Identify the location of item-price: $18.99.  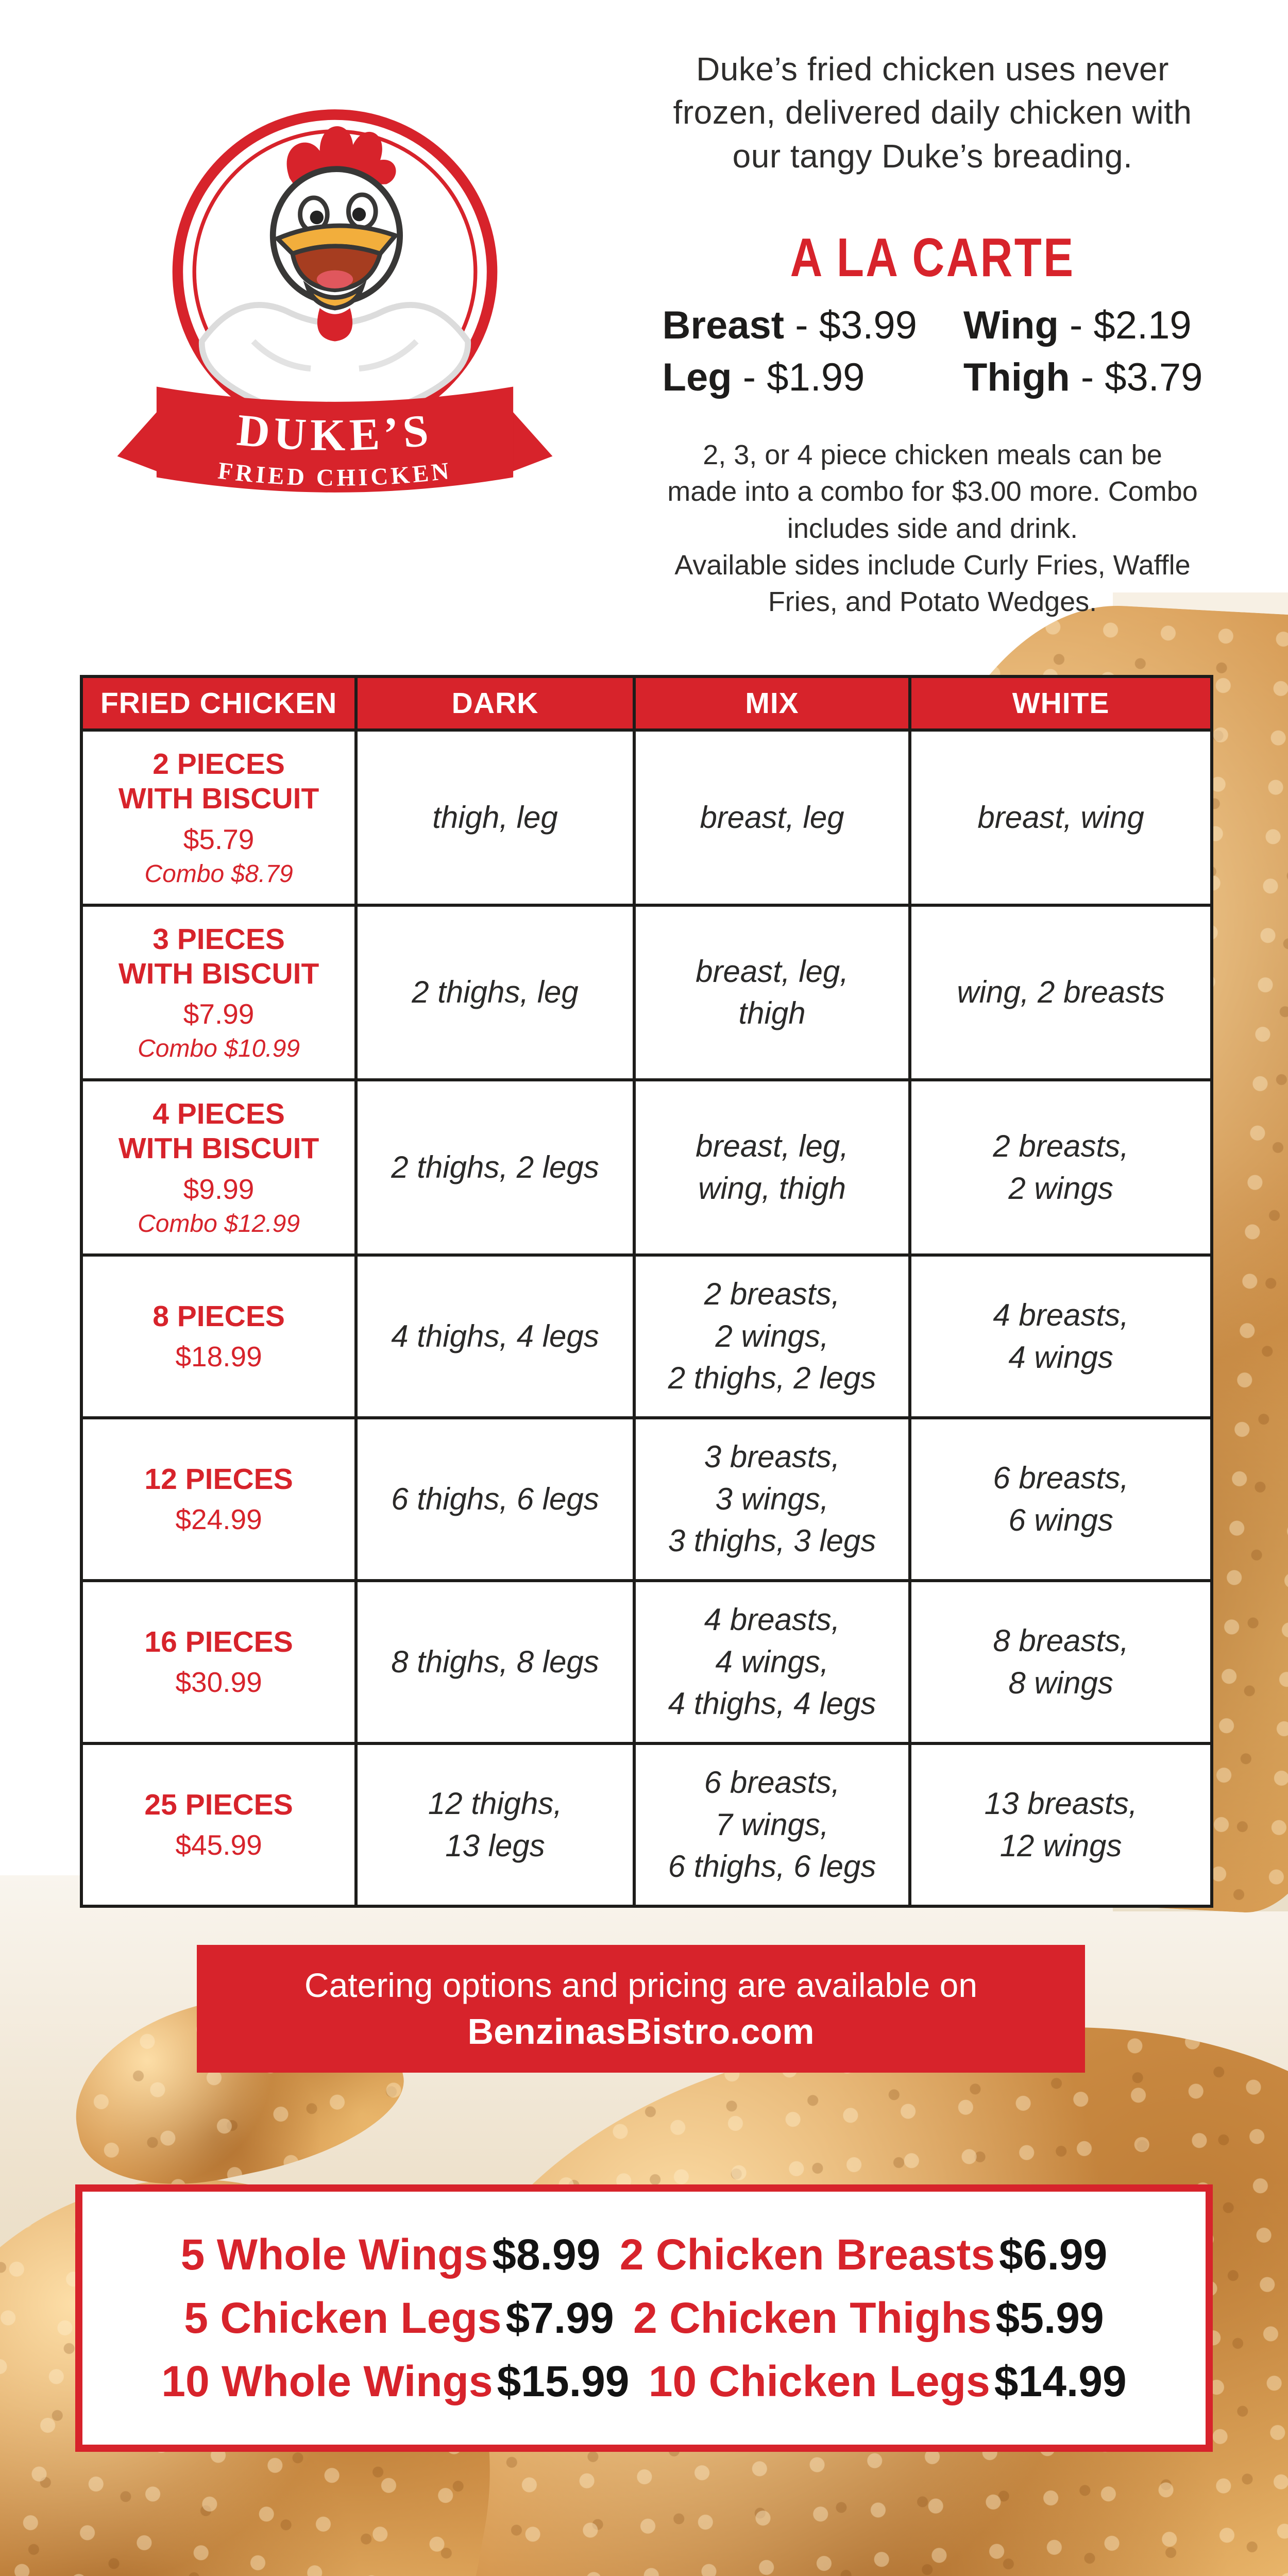
(218, 1357).